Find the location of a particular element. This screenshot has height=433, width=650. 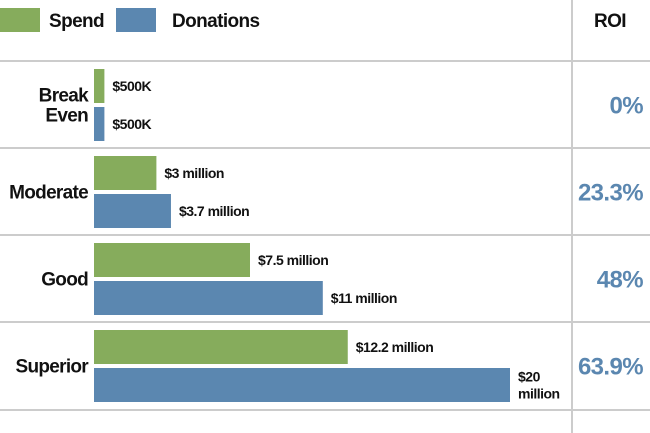

legend-label-spend: Spend is located at coordinates (76, 21).